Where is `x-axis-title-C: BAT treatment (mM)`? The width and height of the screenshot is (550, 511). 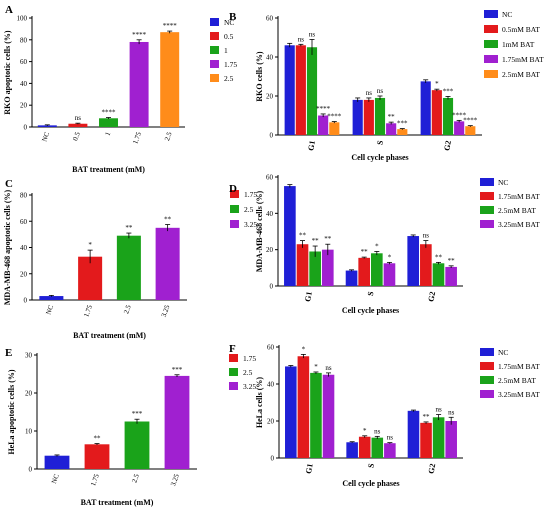 x-axis-title-C: BAT treatment (mM) is located at coordinates (109, 335).